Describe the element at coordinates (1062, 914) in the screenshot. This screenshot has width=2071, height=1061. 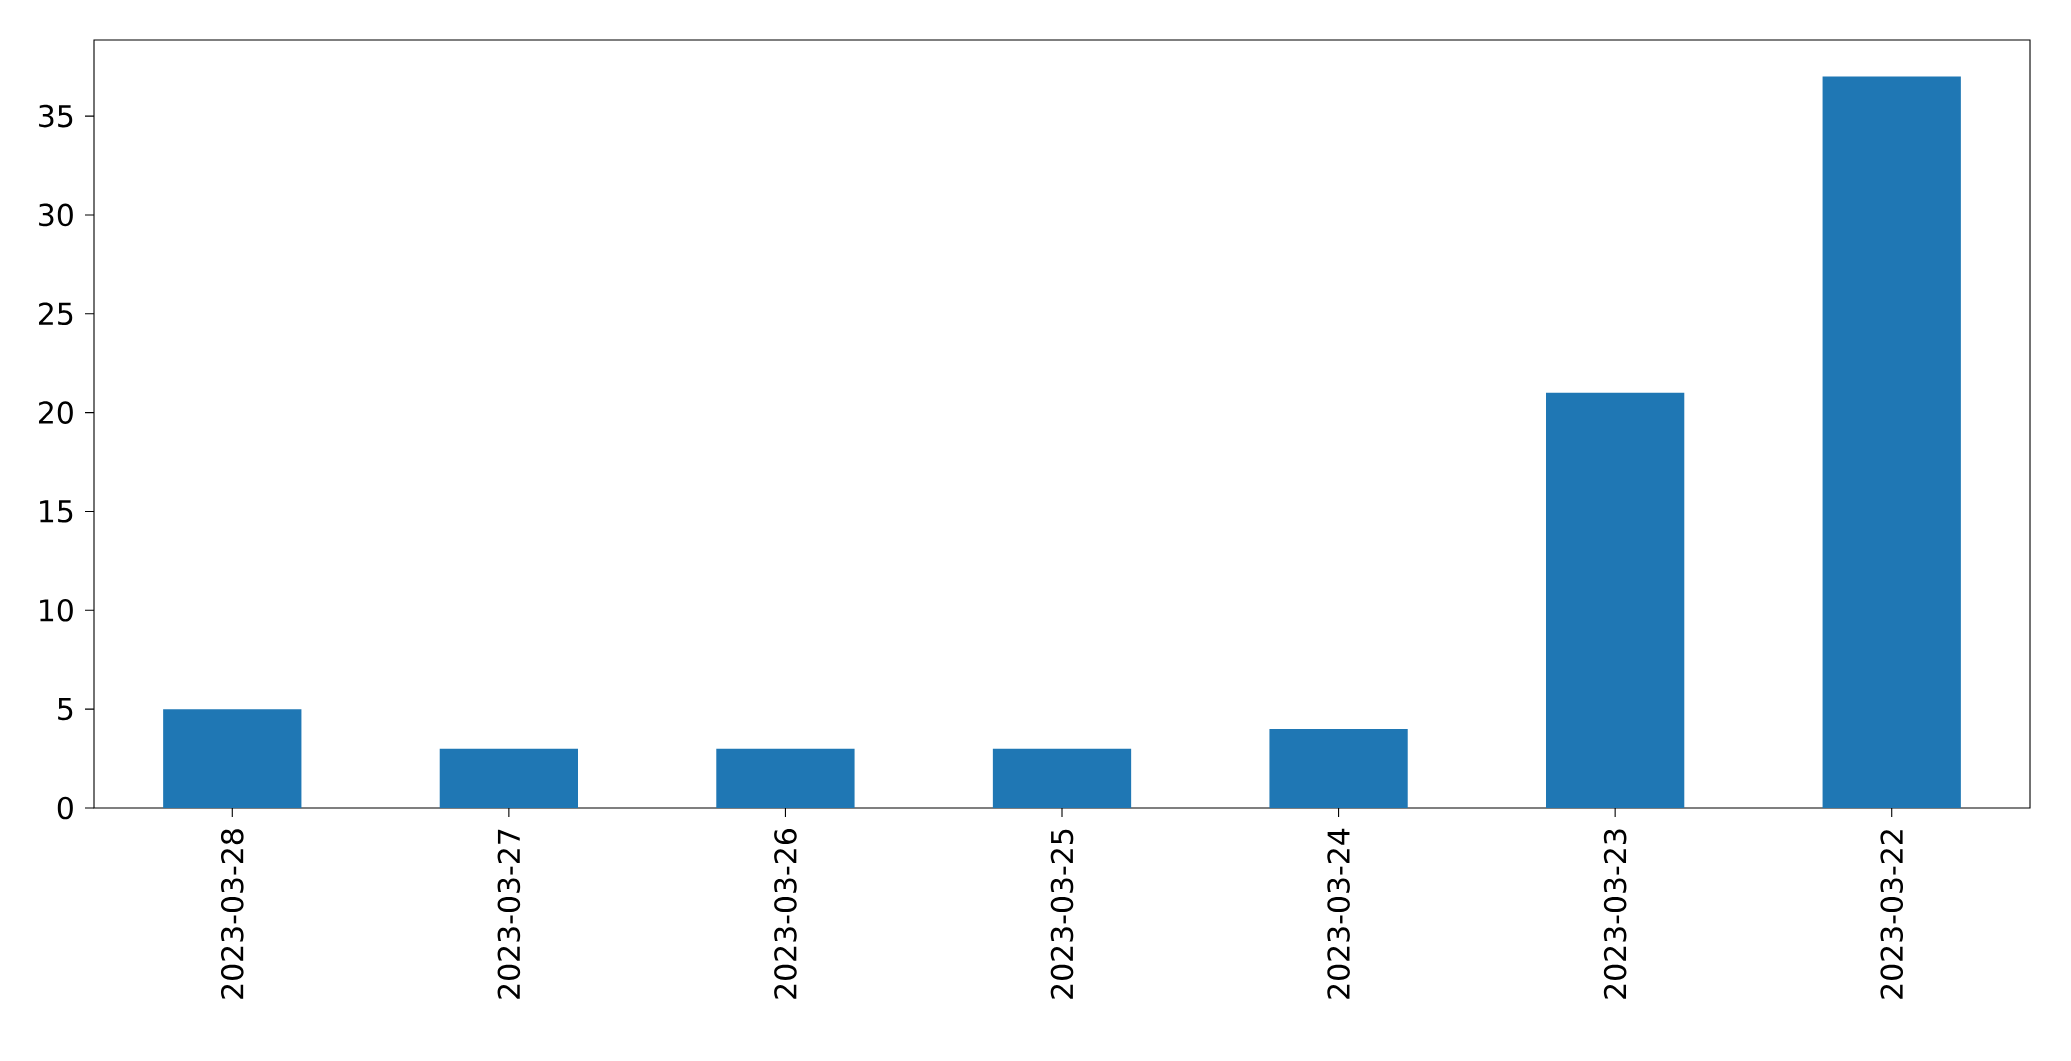
I see `x-tick-label: 2023-03-25` at that location.